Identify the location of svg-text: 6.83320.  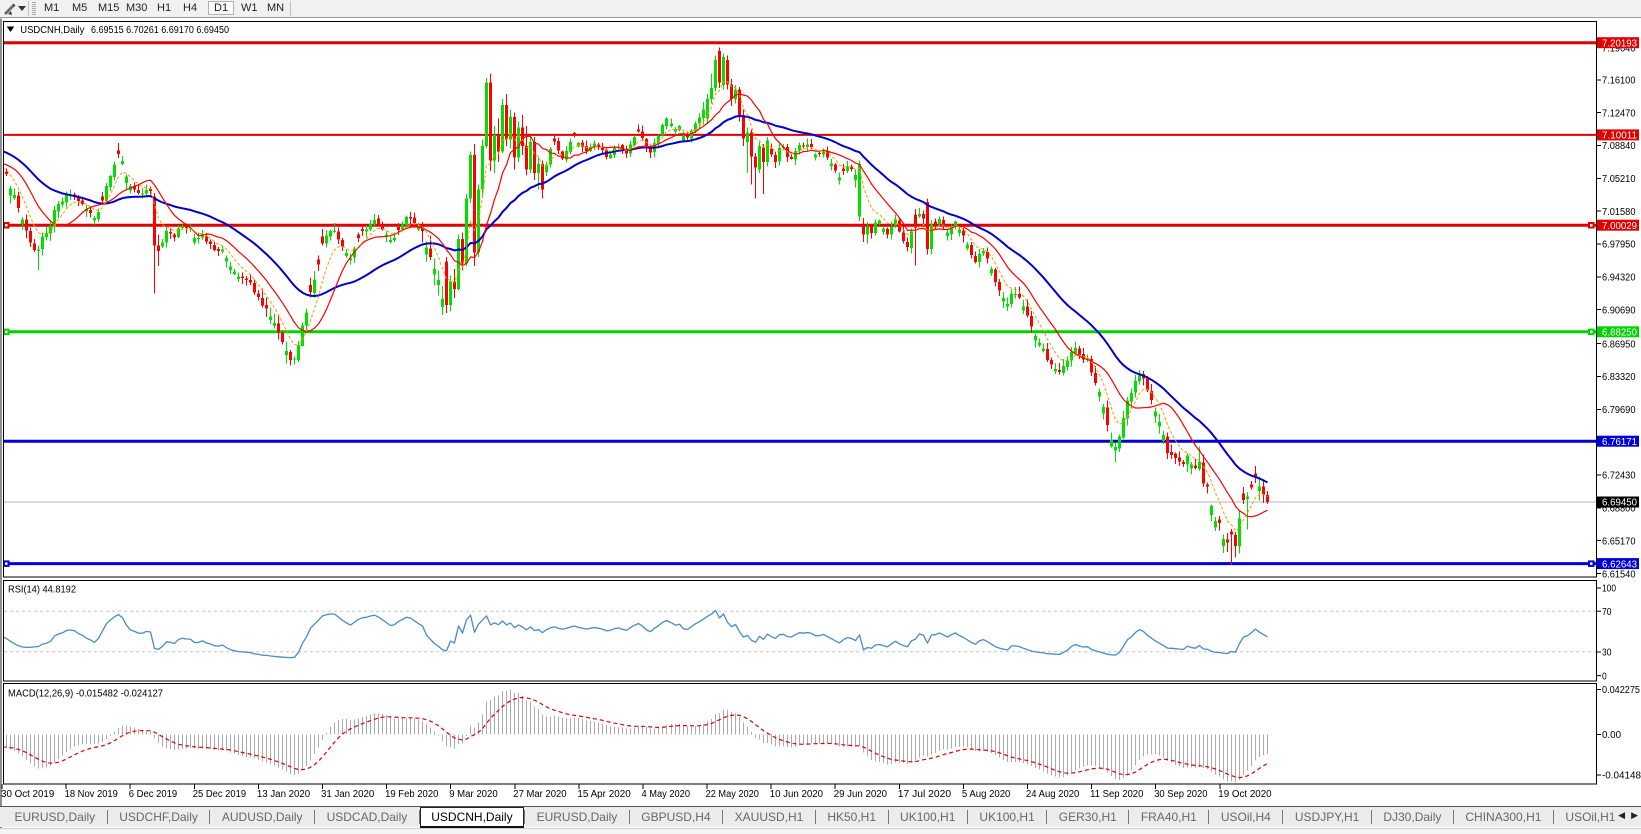
(1619, 377).